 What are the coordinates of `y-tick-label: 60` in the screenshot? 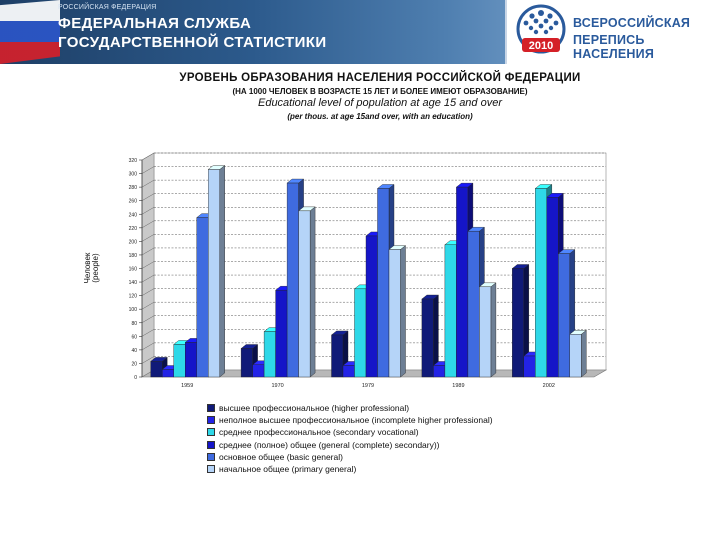 It's located at (134, 337).